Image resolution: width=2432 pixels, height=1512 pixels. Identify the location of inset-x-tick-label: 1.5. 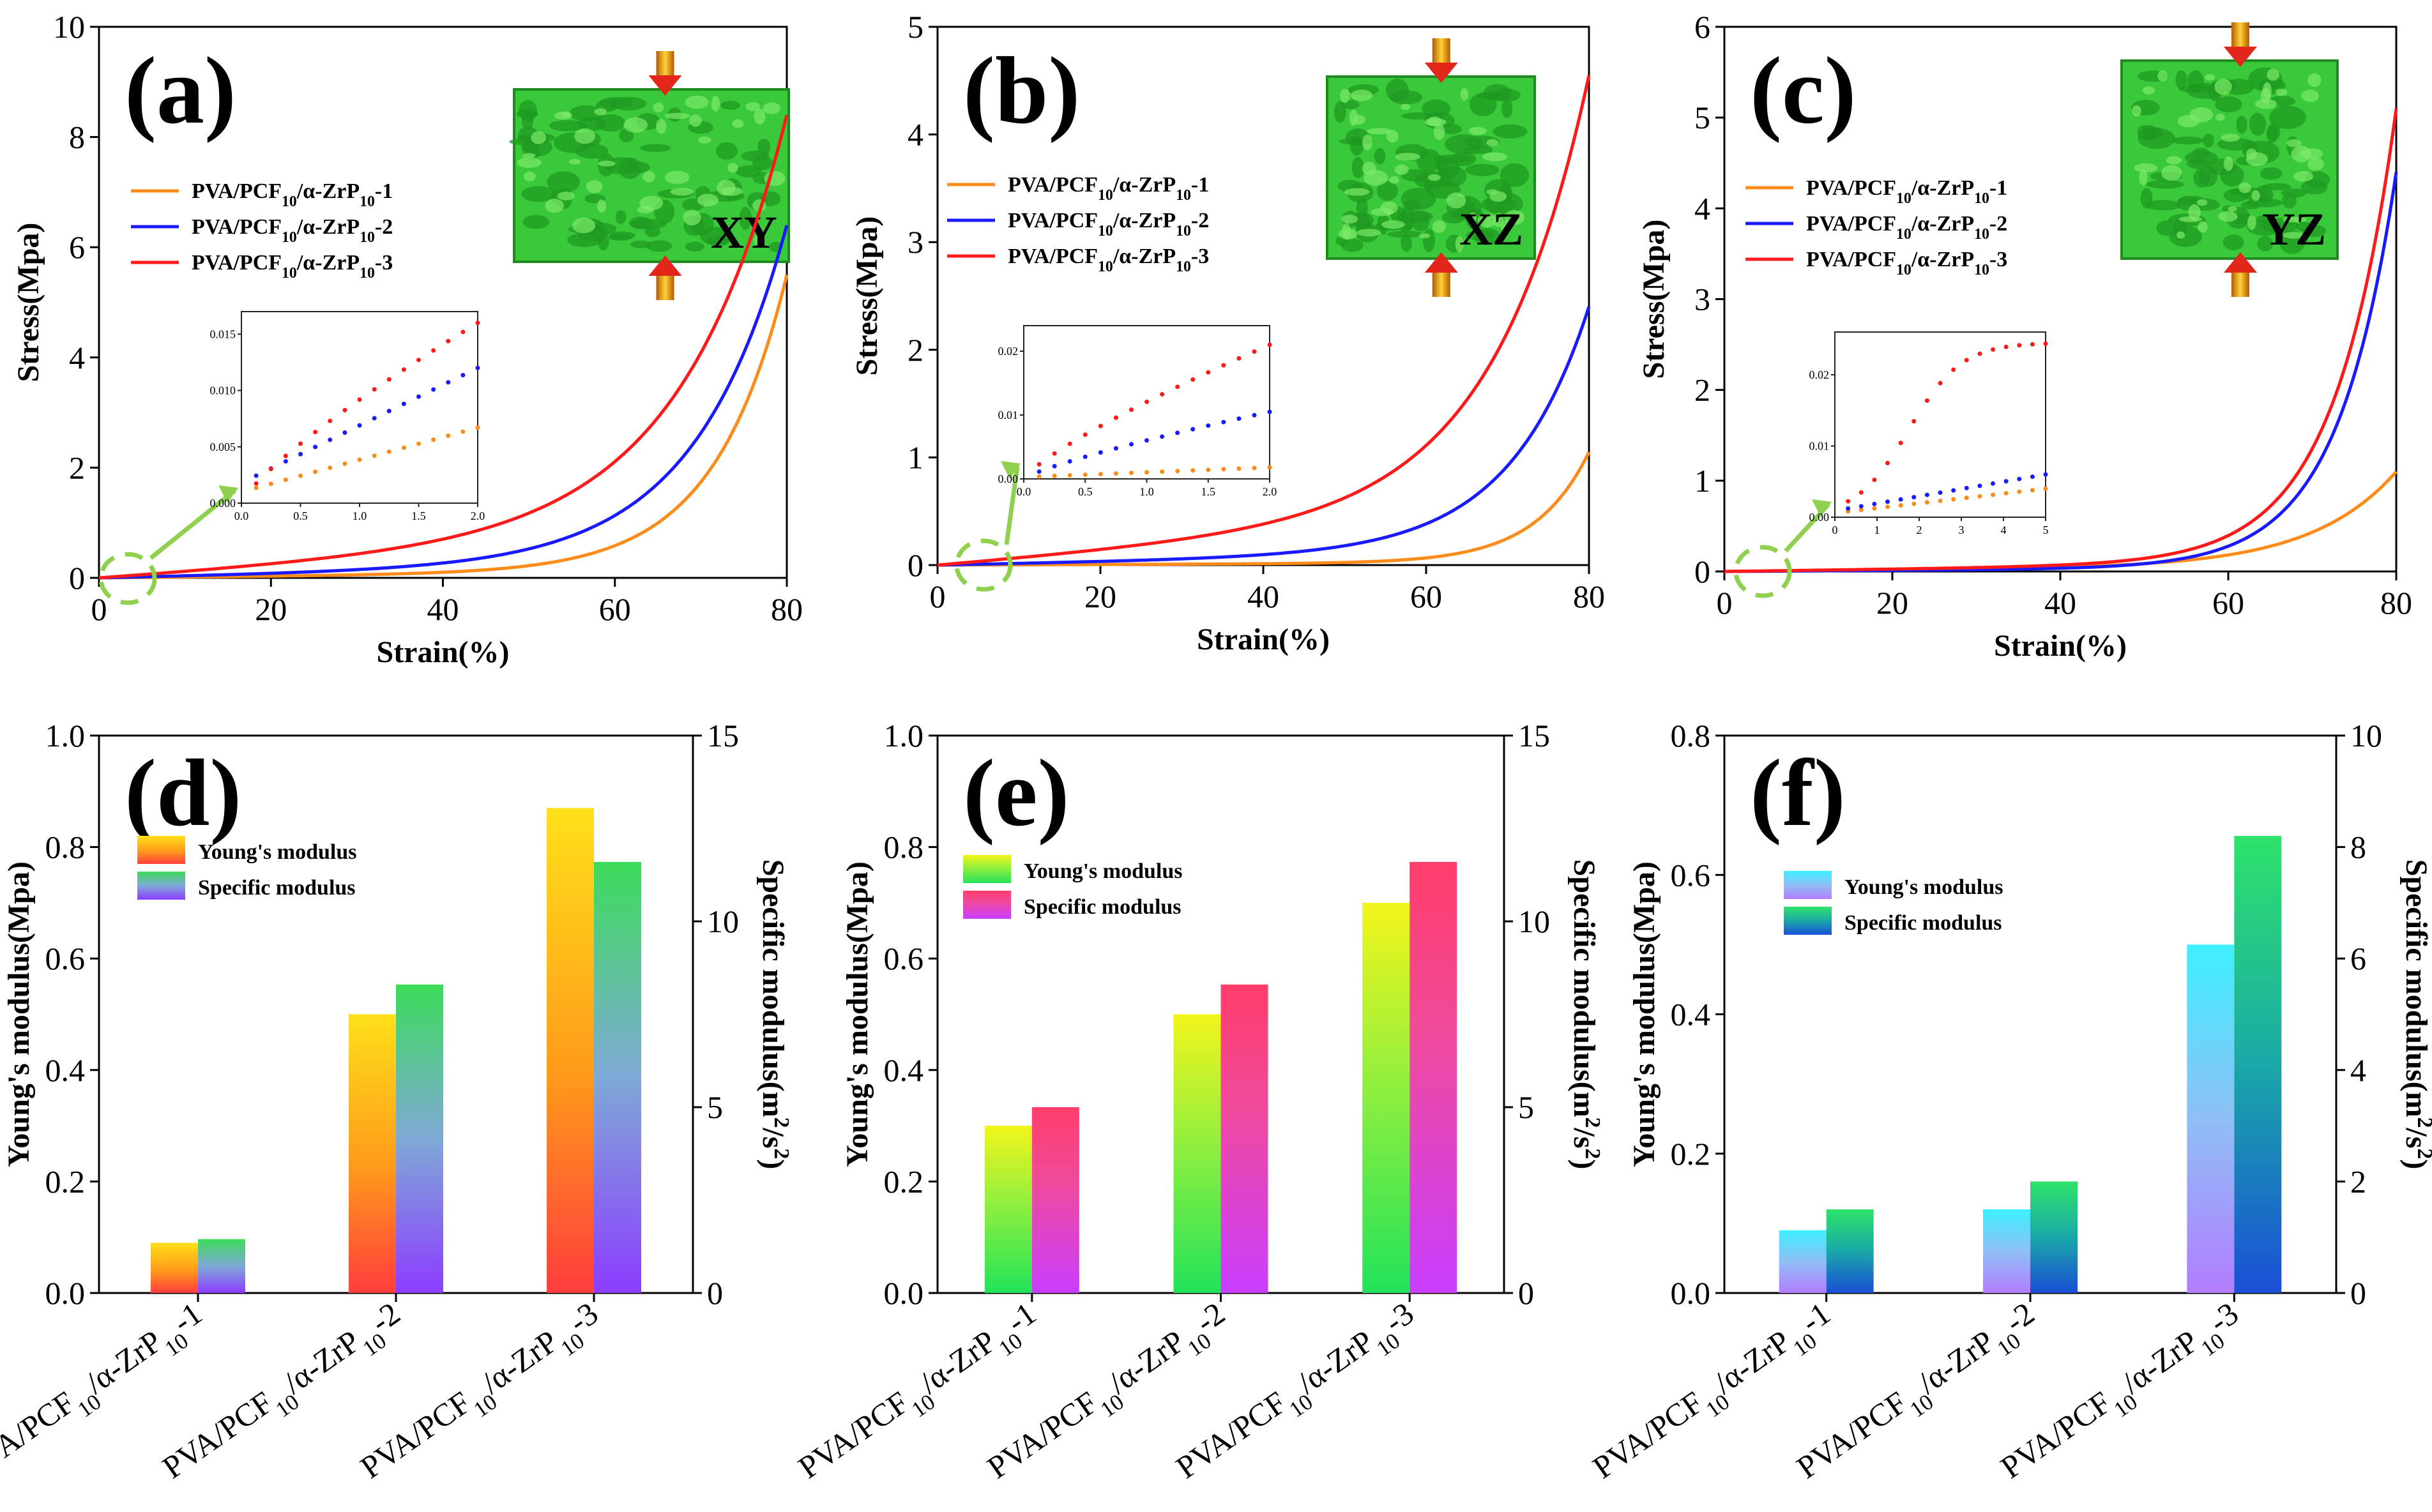
(418, 516).